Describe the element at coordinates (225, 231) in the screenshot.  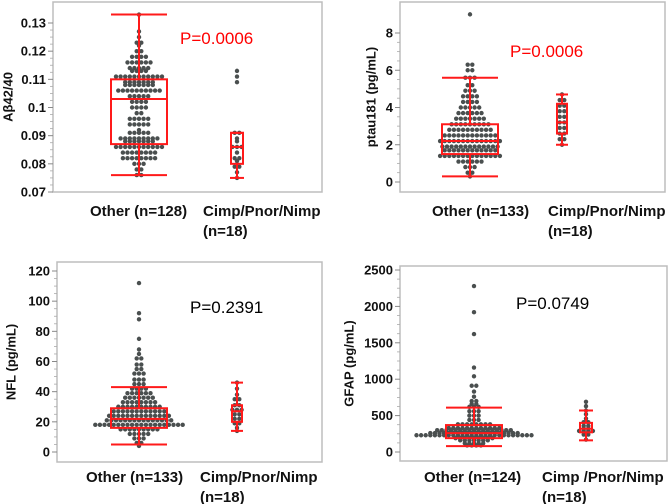
I see `x-category-label: (n=18)` at that location.